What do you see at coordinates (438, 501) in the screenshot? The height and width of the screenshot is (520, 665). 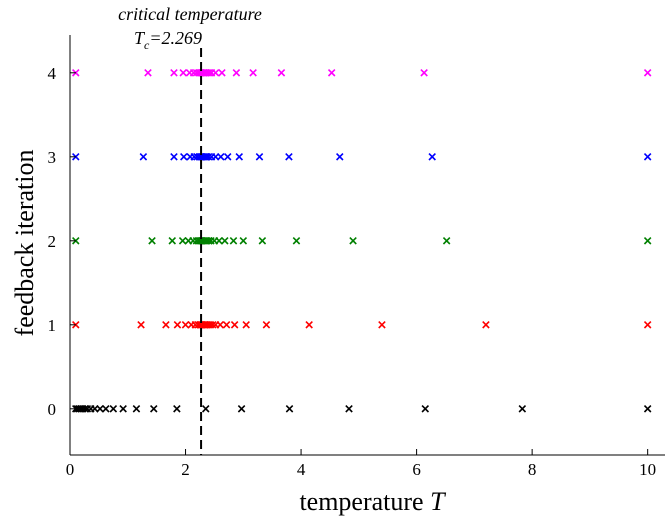 I see `x-axis-title-symbol: T` at bounding box center [438, 501].